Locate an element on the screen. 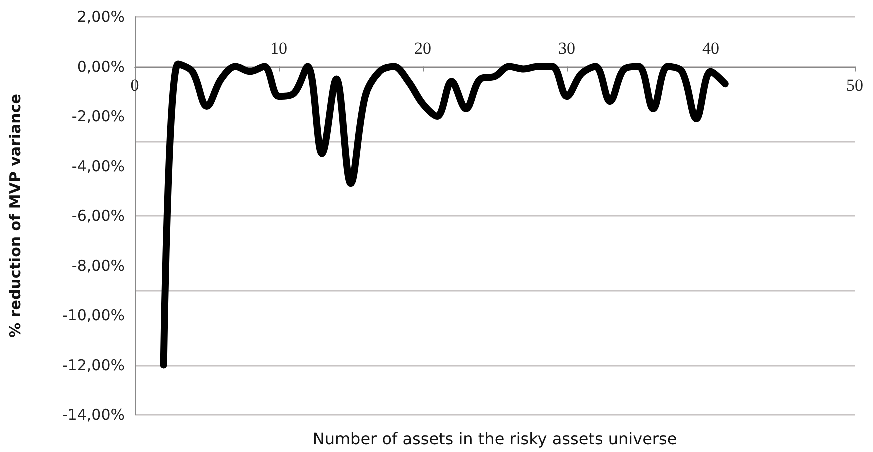 Image resolution: width=873 pixels, height=452 pixels. y-tick-label: 0,00% is located at coordinates (101, 67).